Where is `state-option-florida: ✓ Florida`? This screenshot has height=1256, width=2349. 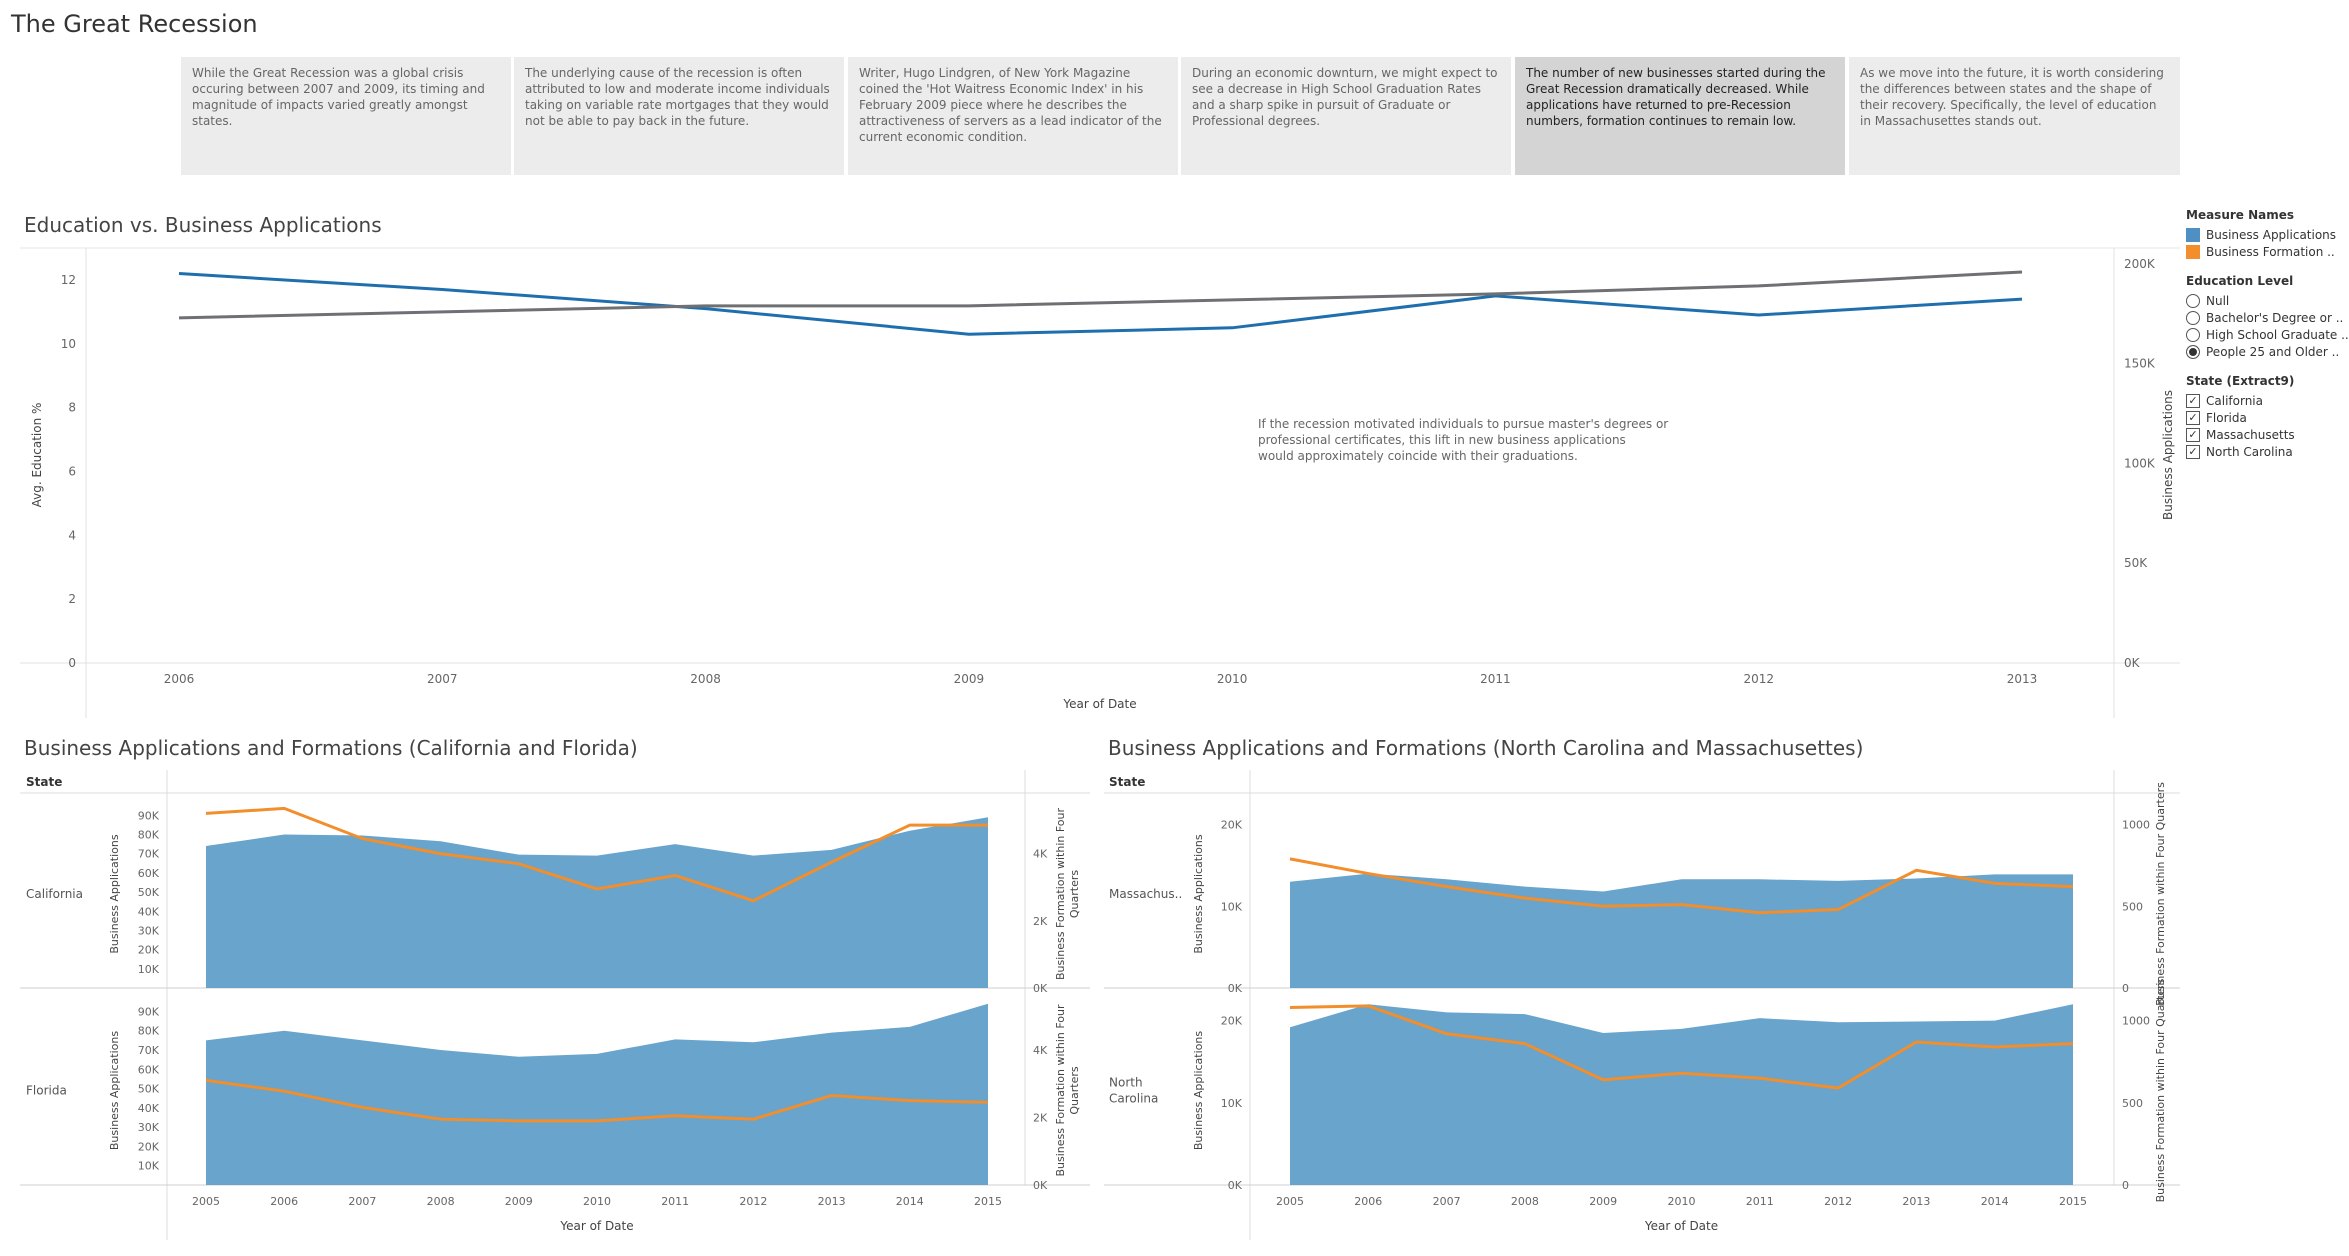 state-option-florida: ✓ Florida is located at coordinates (2267, 417).